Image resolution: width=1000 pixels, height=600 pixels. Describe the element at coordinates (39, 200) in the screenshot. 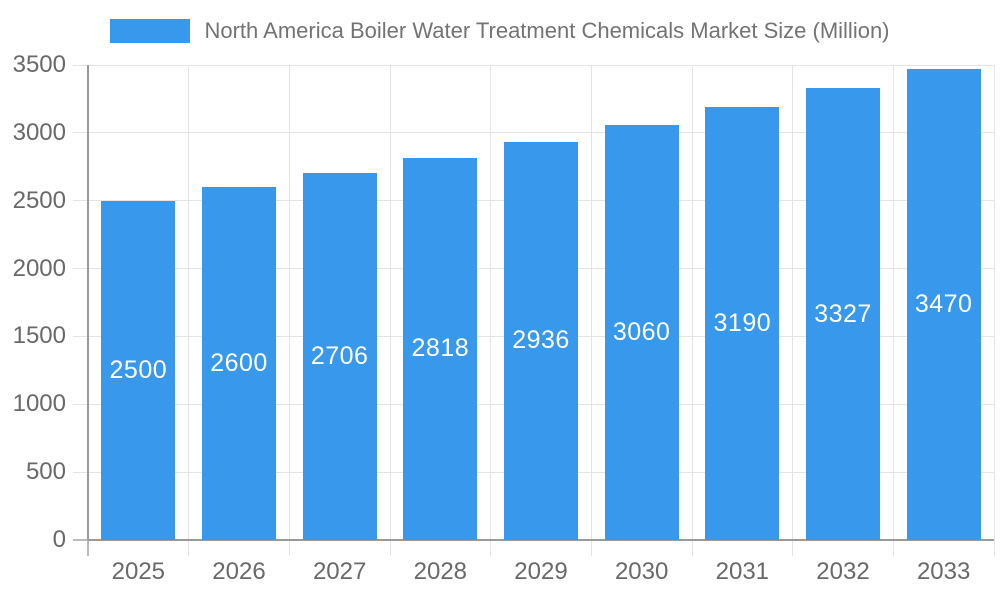

I see `y-tick-label: 2500` at that location.